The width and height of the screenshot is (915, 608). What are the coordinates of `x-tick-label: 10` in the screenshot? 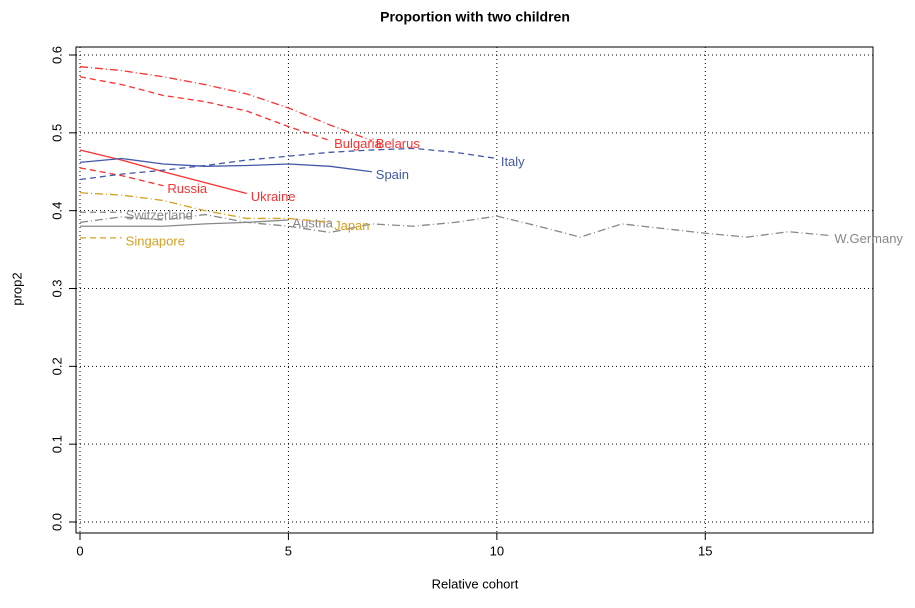 It's located at (497, 550).